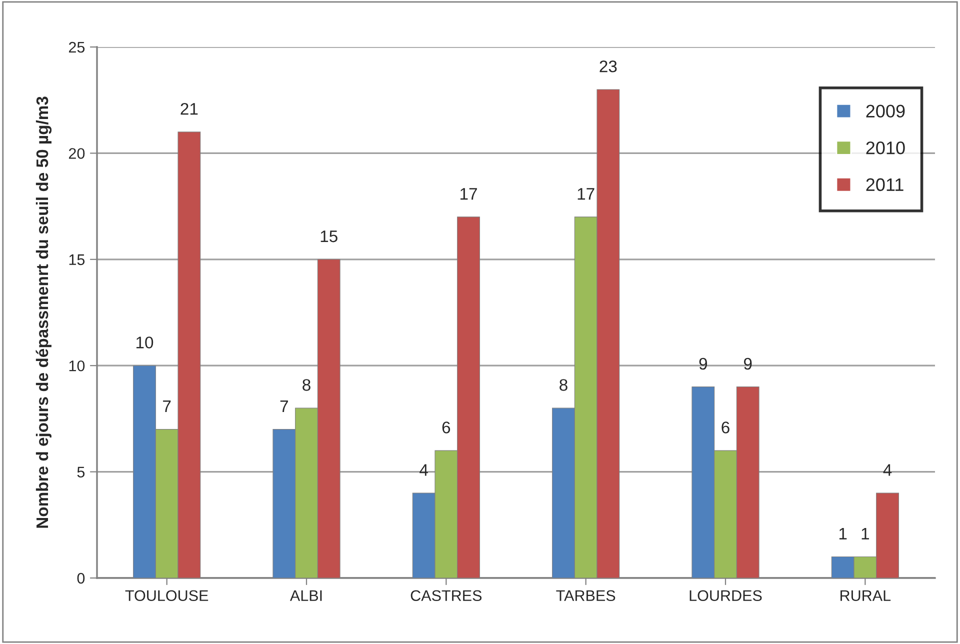 Image resolution: width=960 pixels, height=644 pixels. Describe the element at coordinates (329, 236) in the screenshot. I see `data-label: 15` at that location.